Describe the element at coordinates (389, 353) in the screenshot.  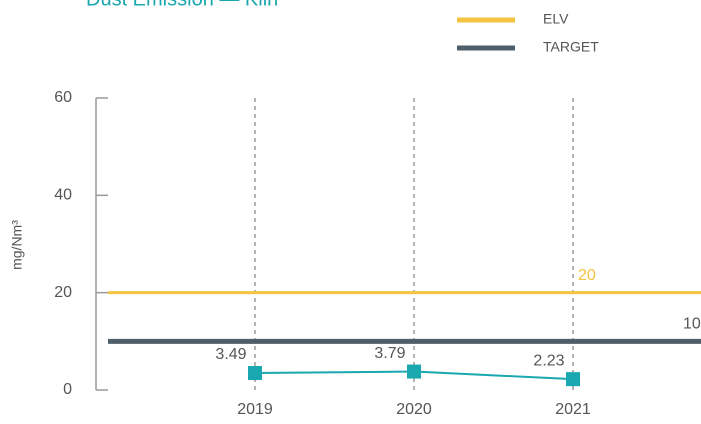
I see `data-label: 3.79` at that location.